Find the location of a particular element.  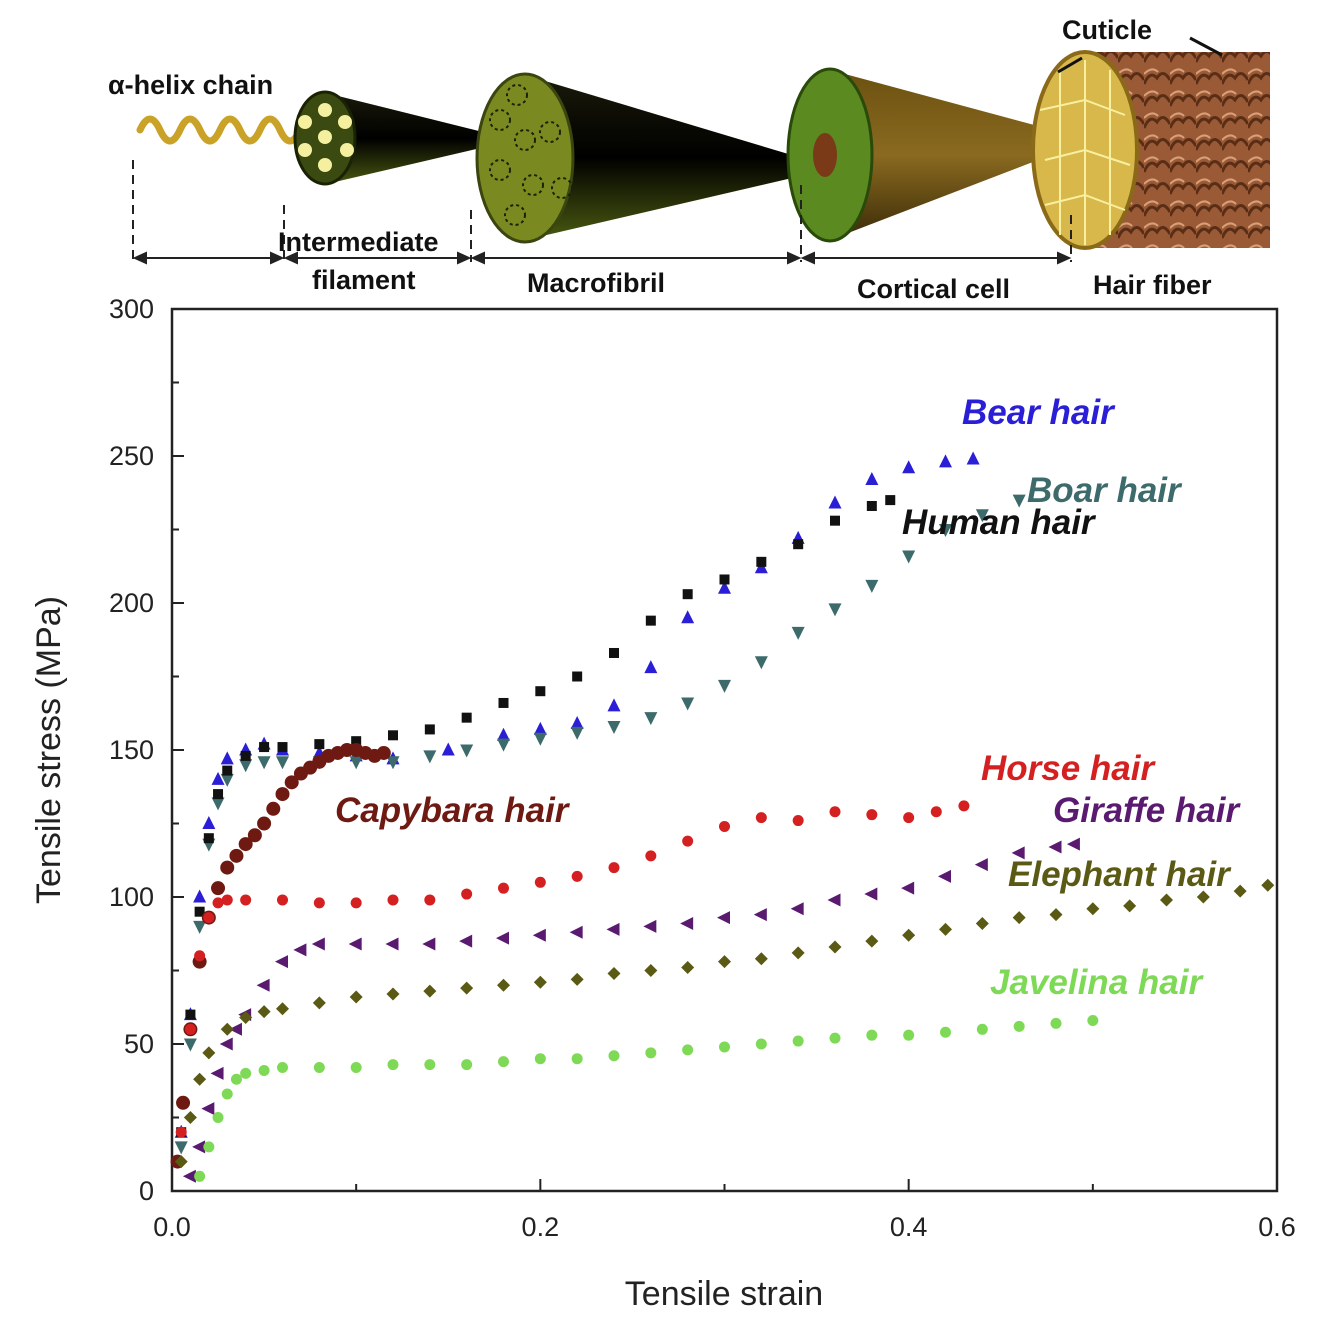

scale-arrows is located at coordinates (602, 258).